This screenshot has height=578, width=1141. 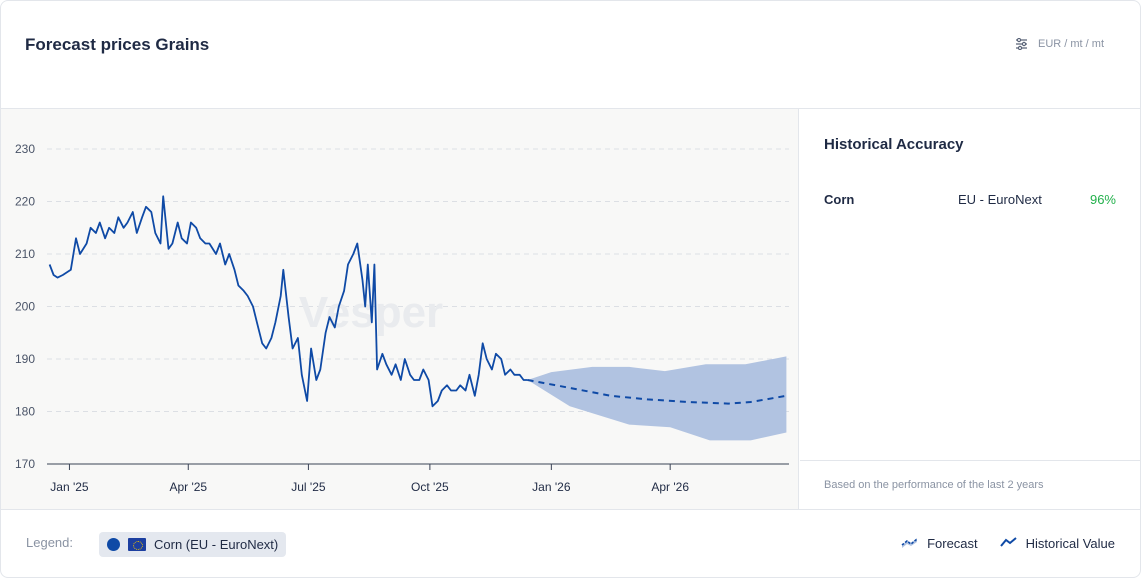 I want to click on forecast-line, so click(x=657, y=392).